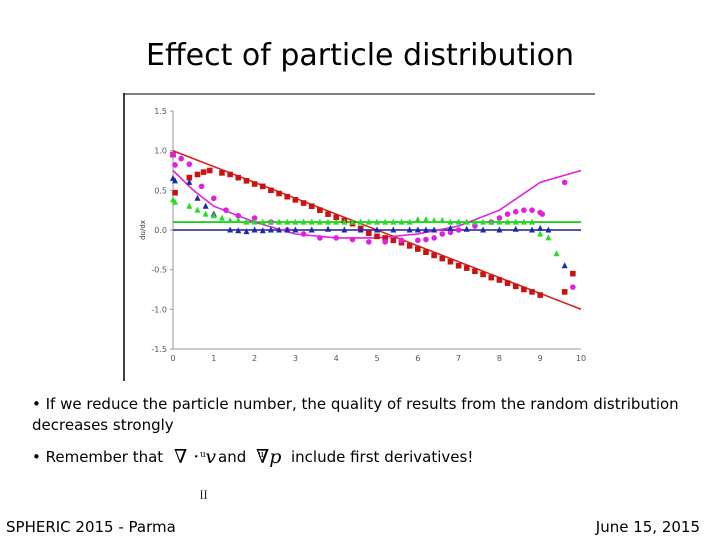  What do you see at coordinates (254, 358) in the screenshot?
I see `x-tick-label: 2` at bounding box center [254, 358].